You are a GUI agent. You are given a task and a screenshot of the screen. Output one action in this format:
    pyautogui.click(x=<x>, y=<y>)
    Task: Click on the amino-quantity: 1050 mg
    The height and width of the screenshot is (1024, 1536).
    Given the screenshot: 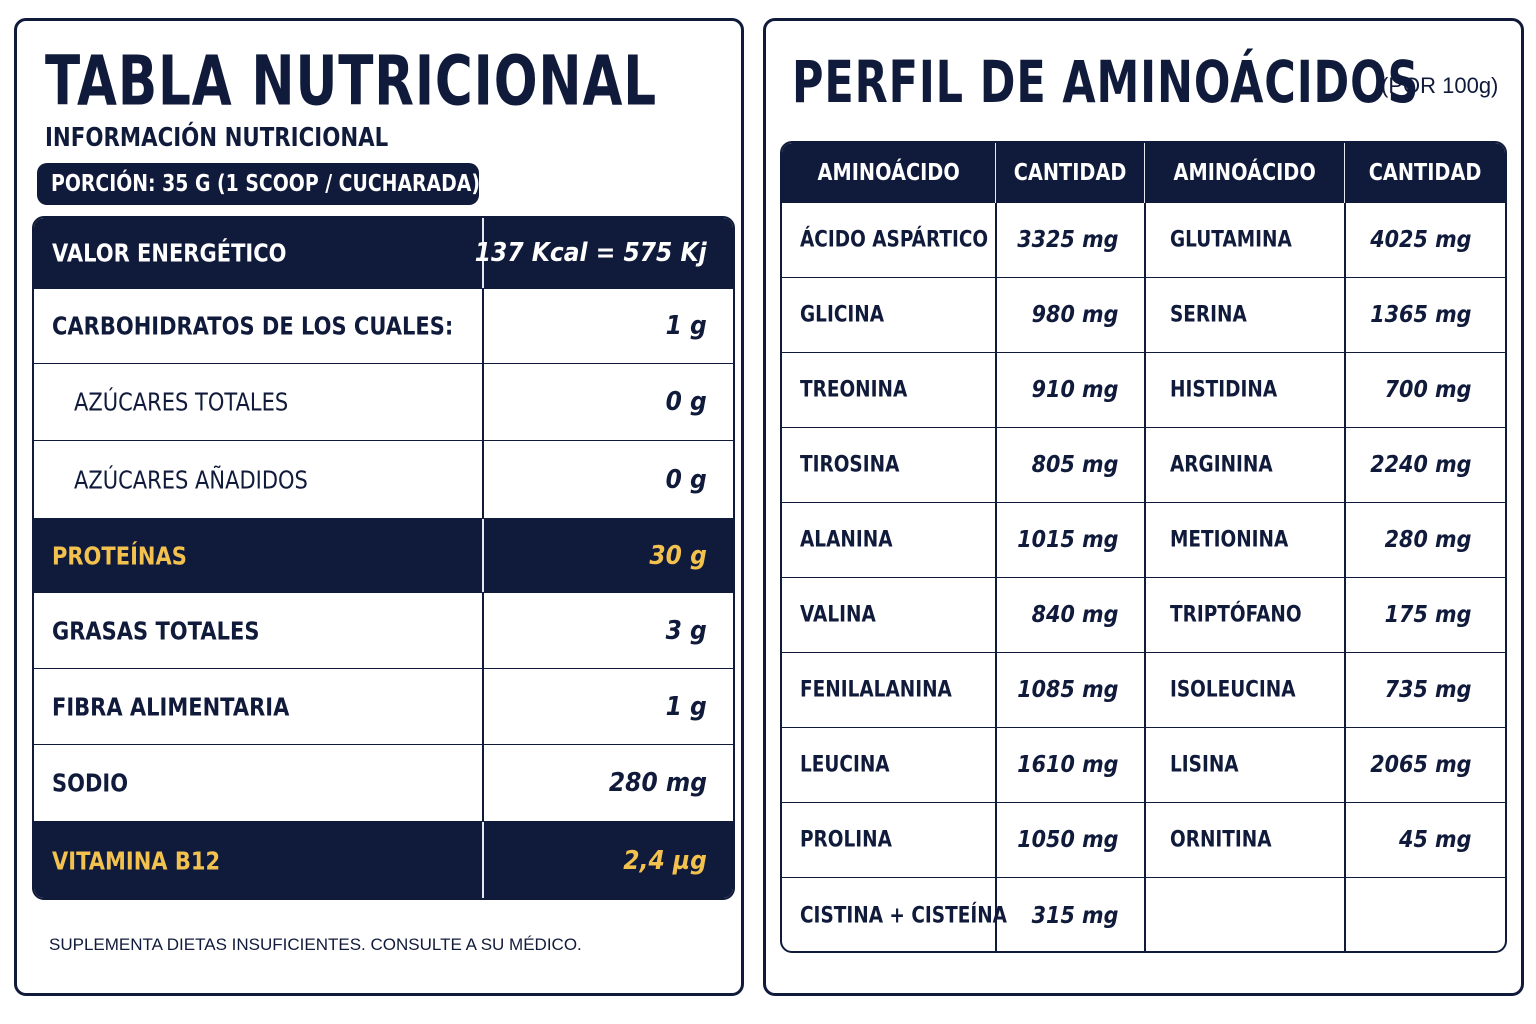 What is the action you would take?
    pyautogui.click(x=1067, y=840)
    